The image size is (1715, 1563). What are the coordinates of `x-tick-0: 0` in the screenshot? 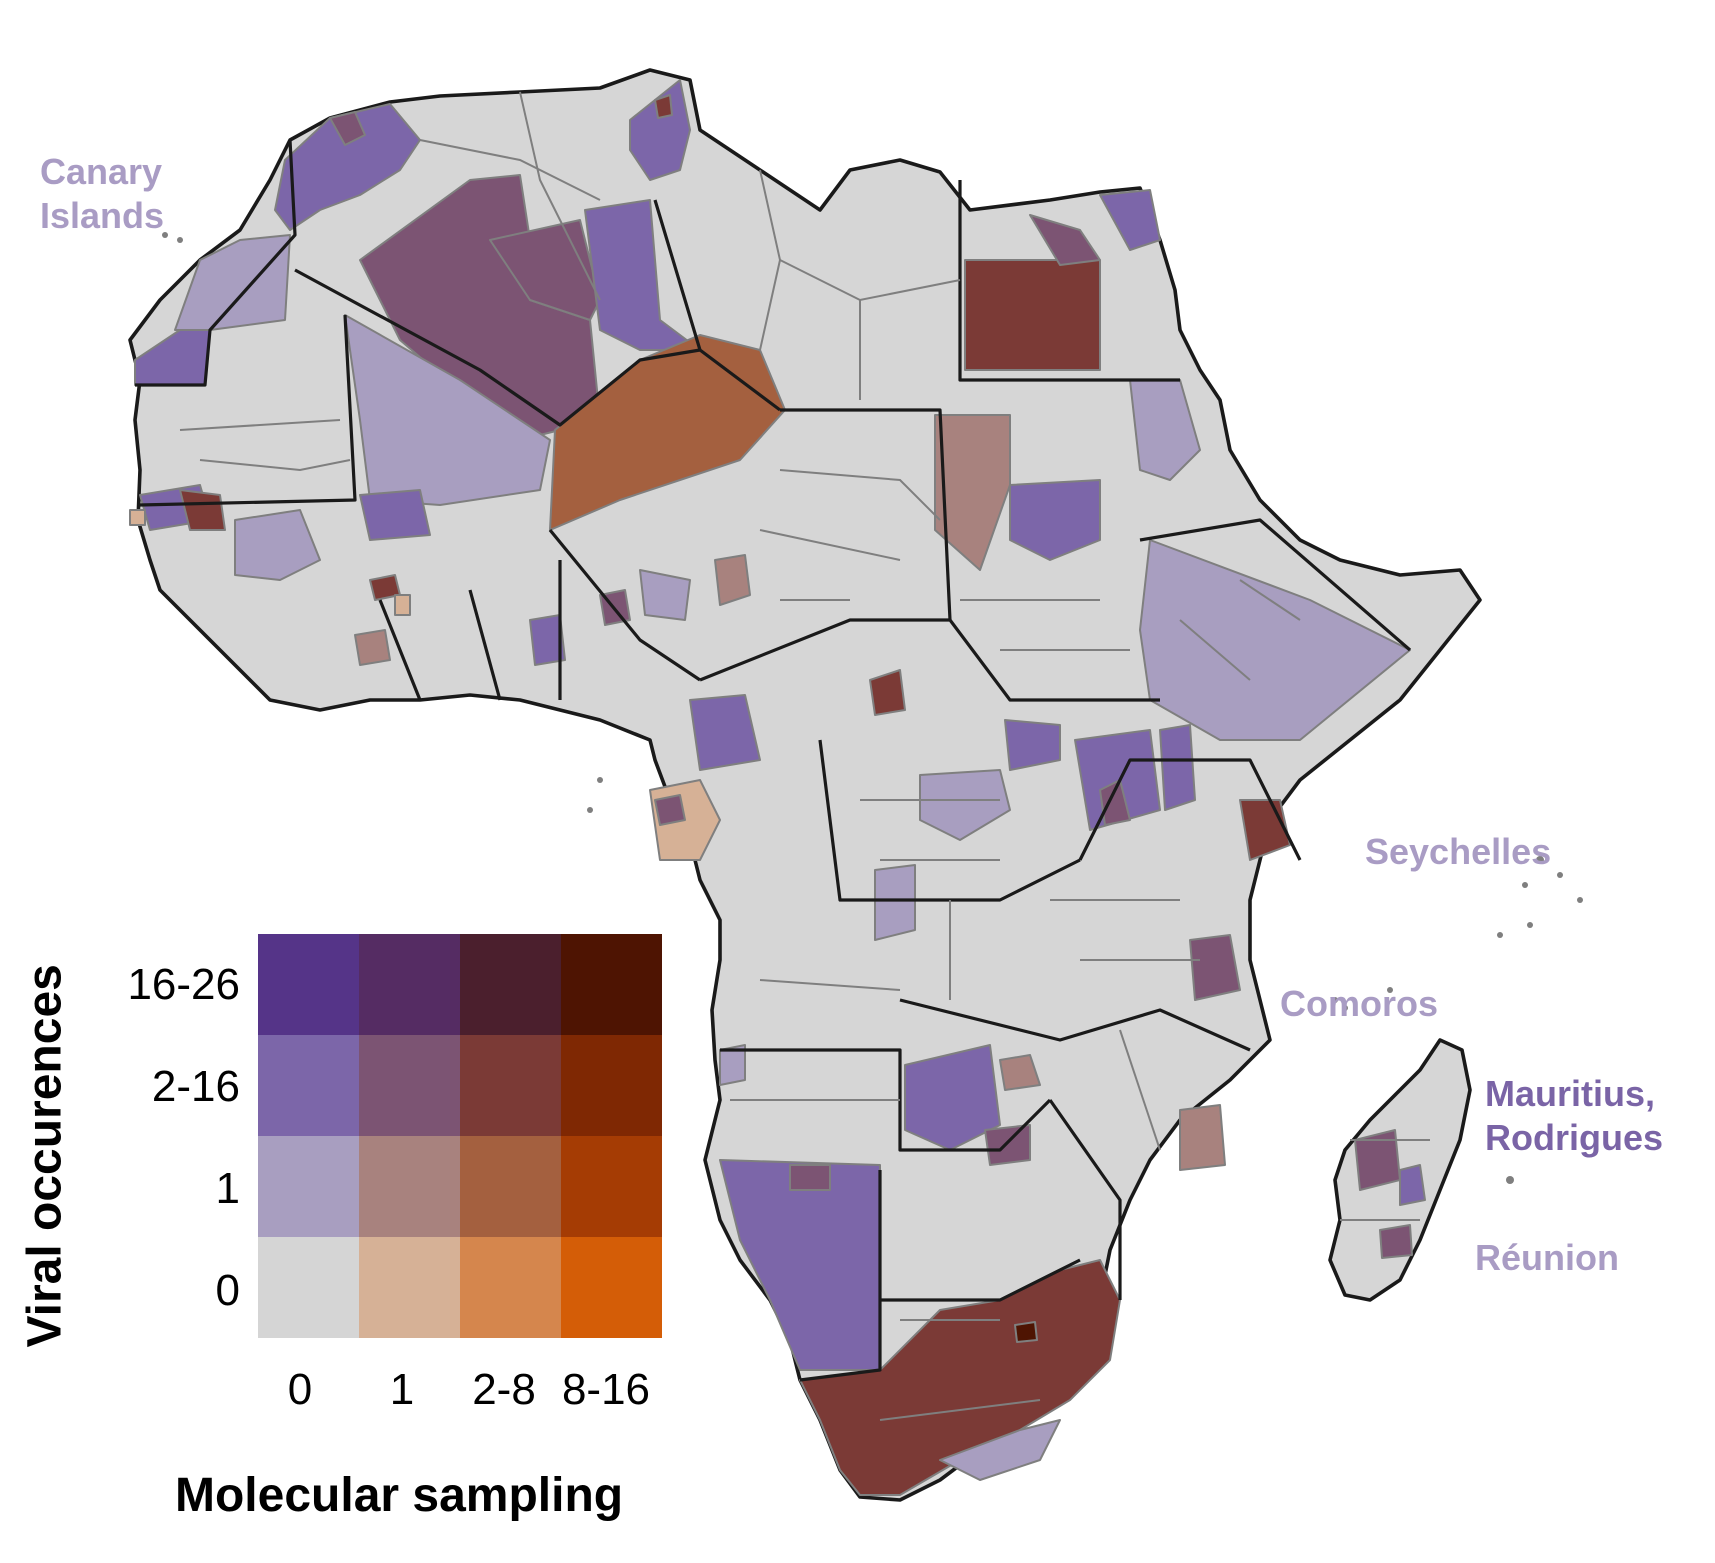 It's located at (300, 1389).